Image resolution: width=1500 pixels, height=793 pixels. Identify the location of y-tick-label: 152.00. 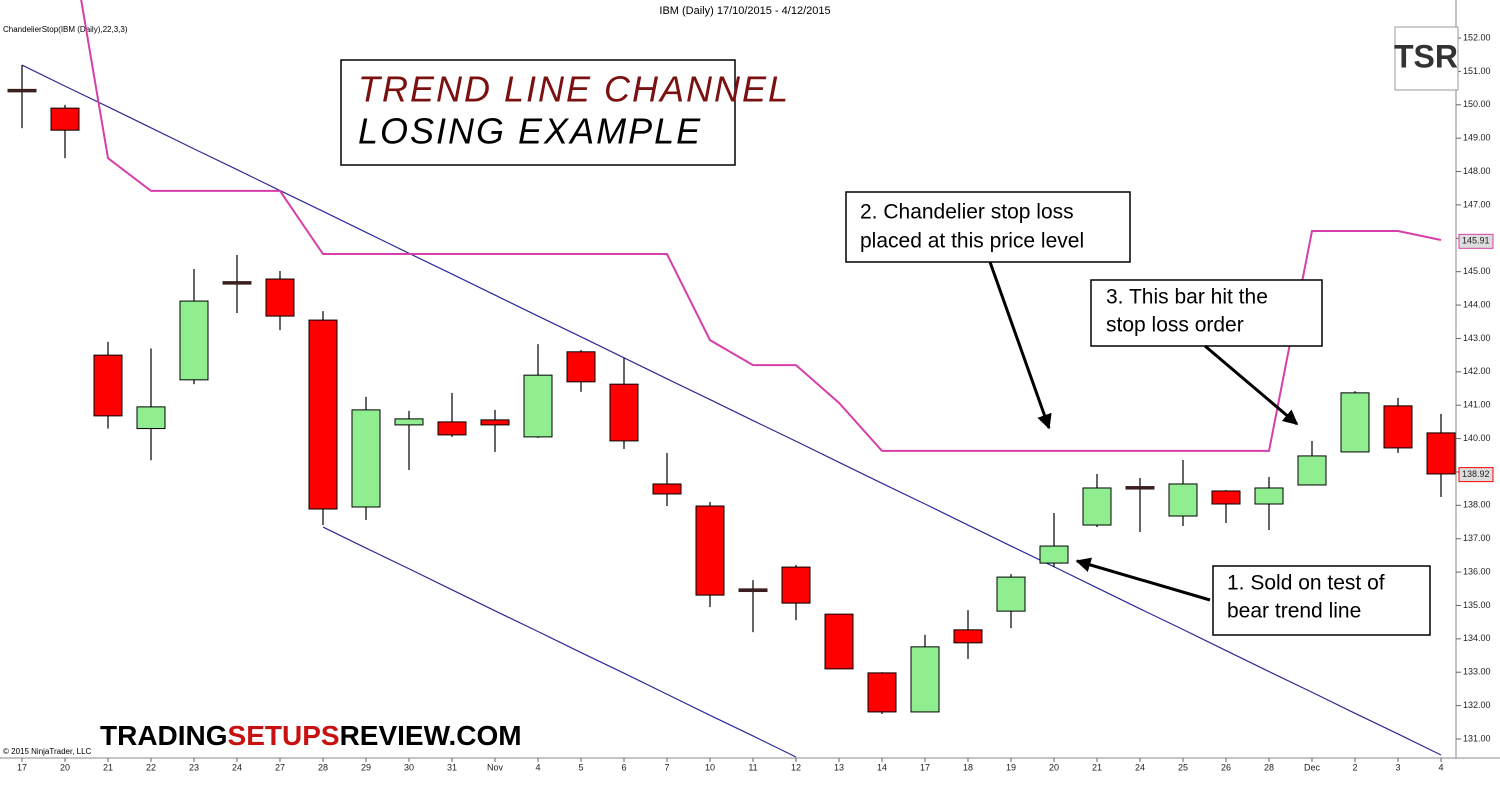
(1477, 37).